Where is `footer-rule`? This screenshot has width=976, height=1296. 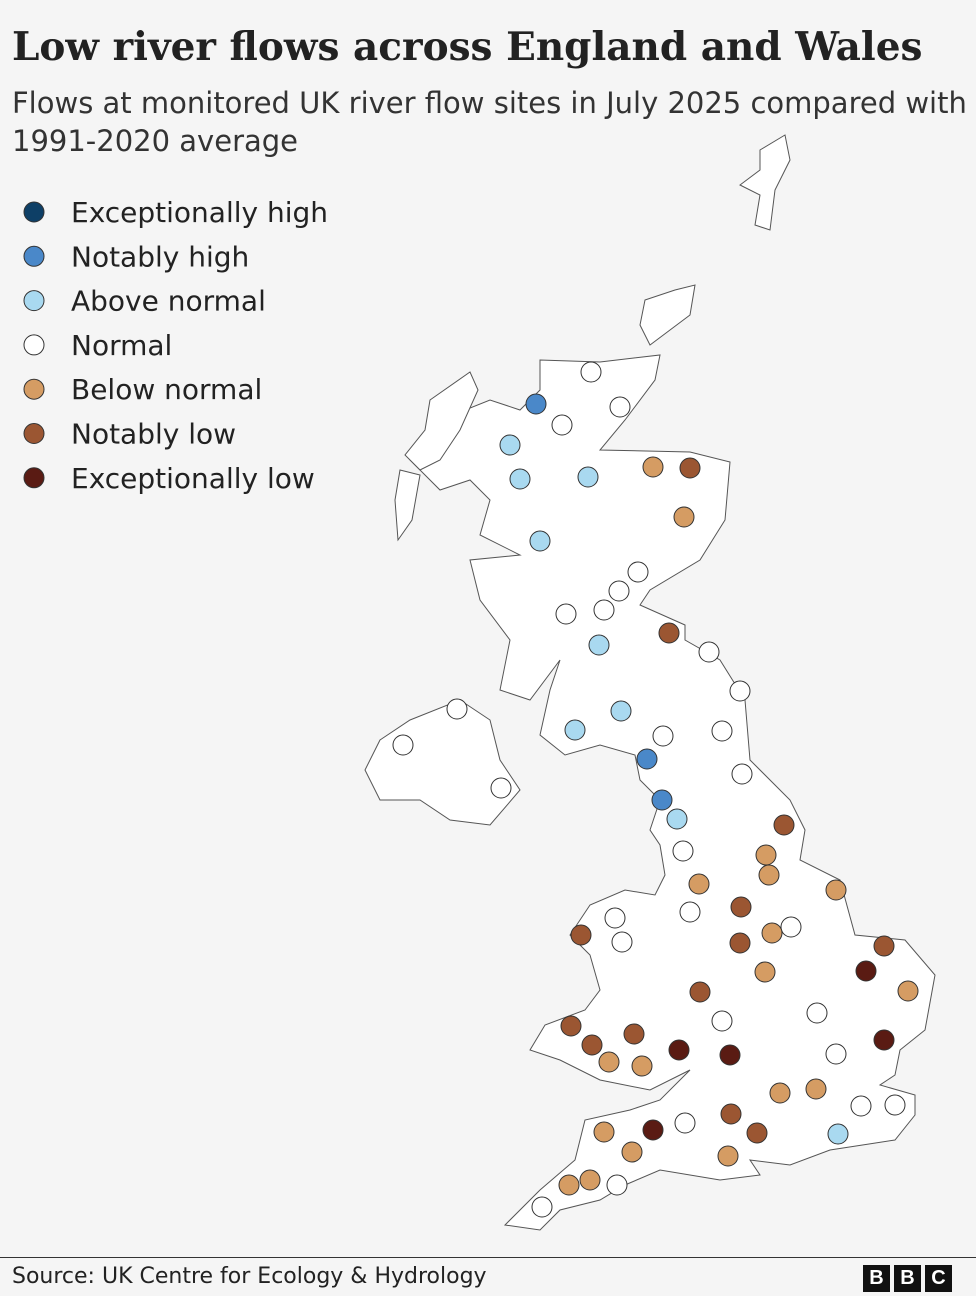
footer-rule is located at coordinates (488, 1257).